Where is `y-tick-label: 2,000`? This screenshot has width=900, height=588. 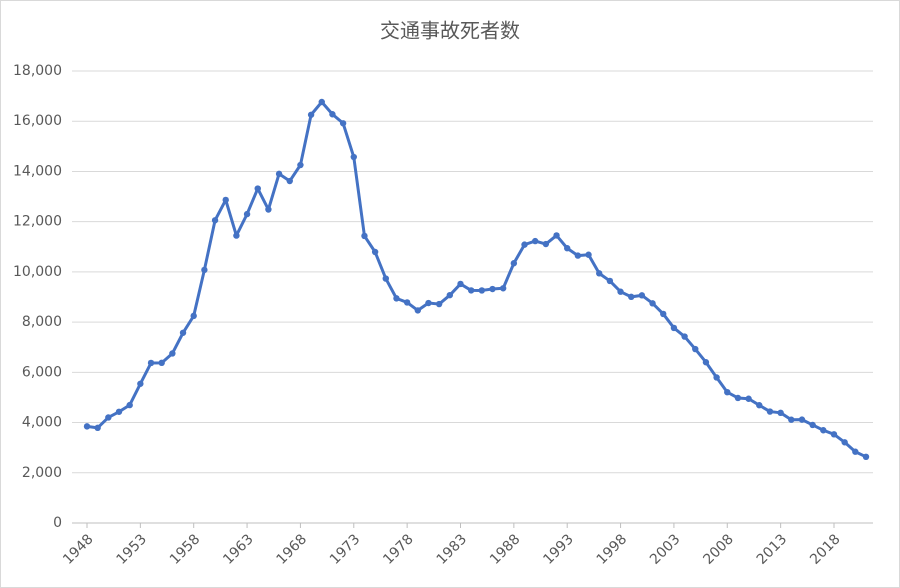 y-tick-label: 2,000 is located at coordinates (42, 473).